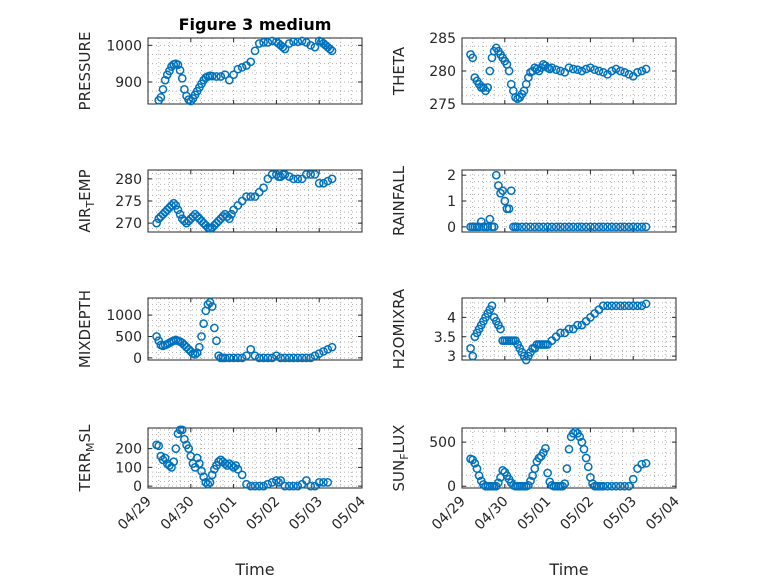  I want to click on y-axis-label: TERRMSL, so click(86, 458).